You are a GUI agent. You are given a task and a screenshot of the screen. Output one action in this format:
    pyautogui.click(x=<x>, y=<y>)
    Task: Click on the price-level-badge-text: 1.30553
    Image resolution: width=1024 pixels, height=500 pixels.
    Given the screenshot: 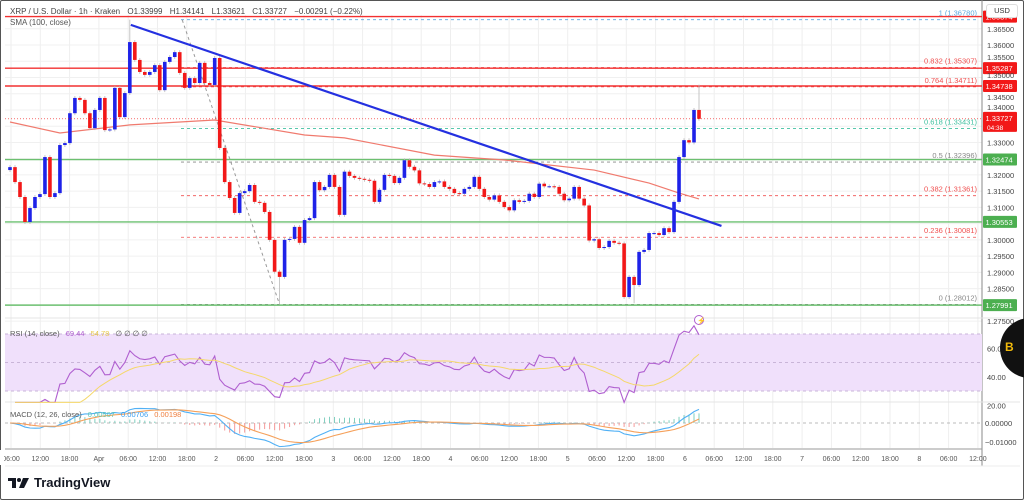 What is the action you would take?
    pyautogui.click(x=999, y=222)
    